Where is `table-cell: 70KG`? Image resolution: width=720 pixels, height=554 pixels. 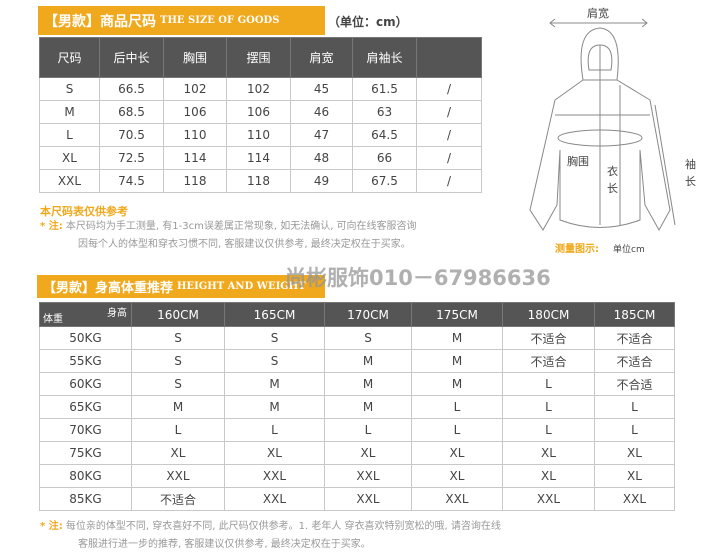
table-cell: 70KG is located at coordinates (85, 430).